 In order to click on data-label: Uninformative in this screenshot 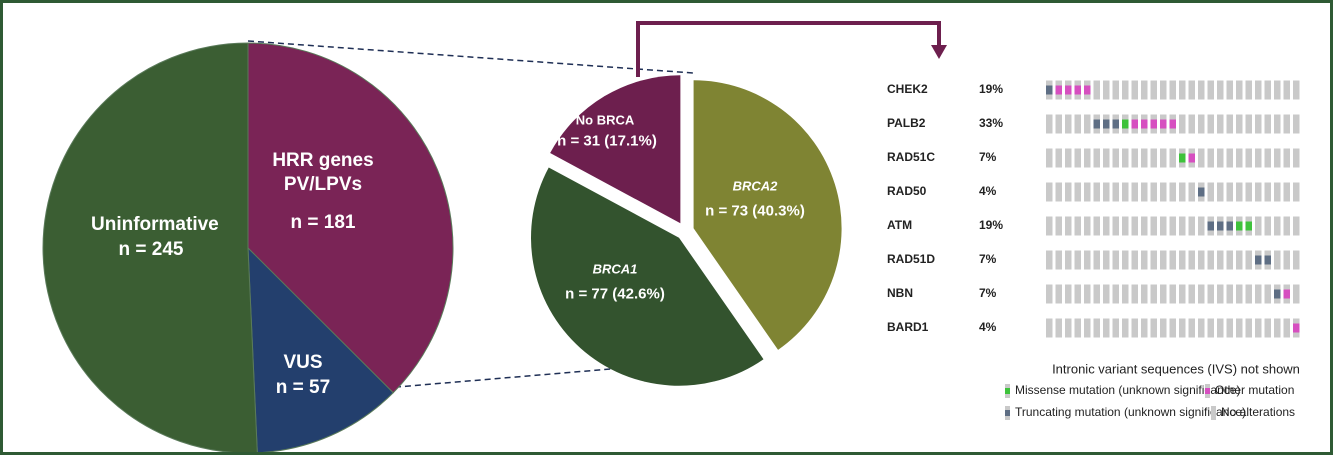, I will do `click(155, 224)`.